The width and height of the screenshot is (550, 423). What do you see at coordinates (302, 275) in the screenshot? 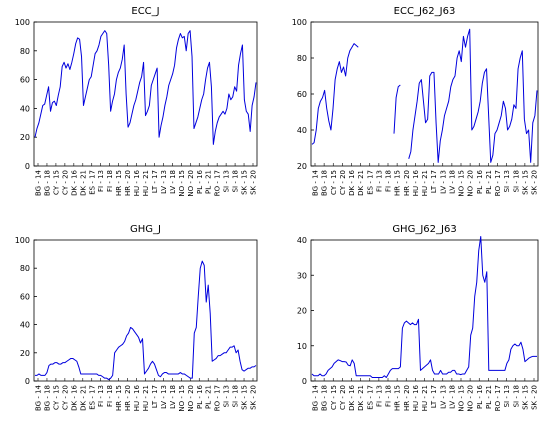
I see `y-tick-label: 30` at bounding box center [302, 275].